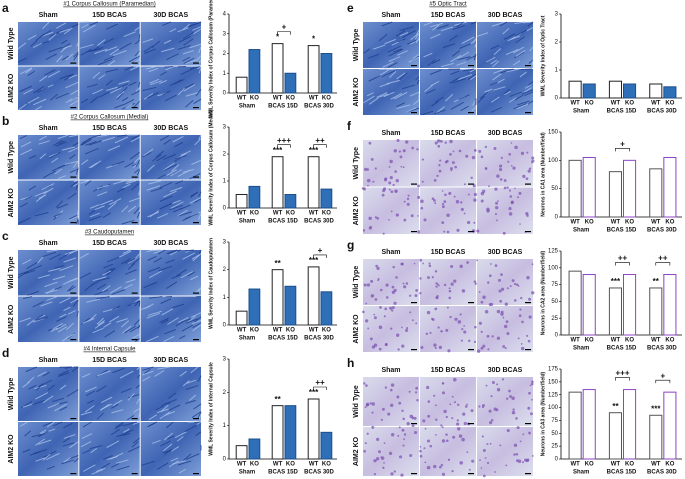 This screenshot has width=685, height=479. Describe the element at coordinates (211, 283) in the screenshot. I see `y-axis-label: WML Severity Index of Caudoputamen` at that location.